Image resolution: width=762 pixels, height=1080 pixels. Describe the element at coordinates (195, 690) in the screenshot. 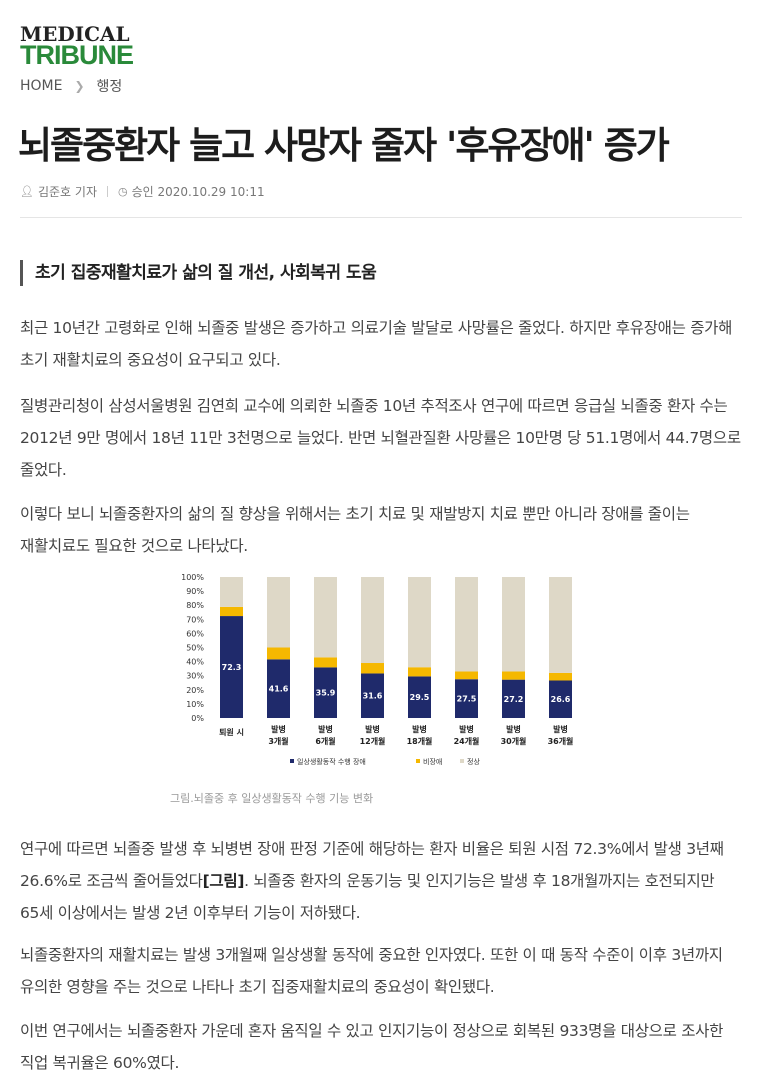

I see `y-tick-label: 20%` at that location.